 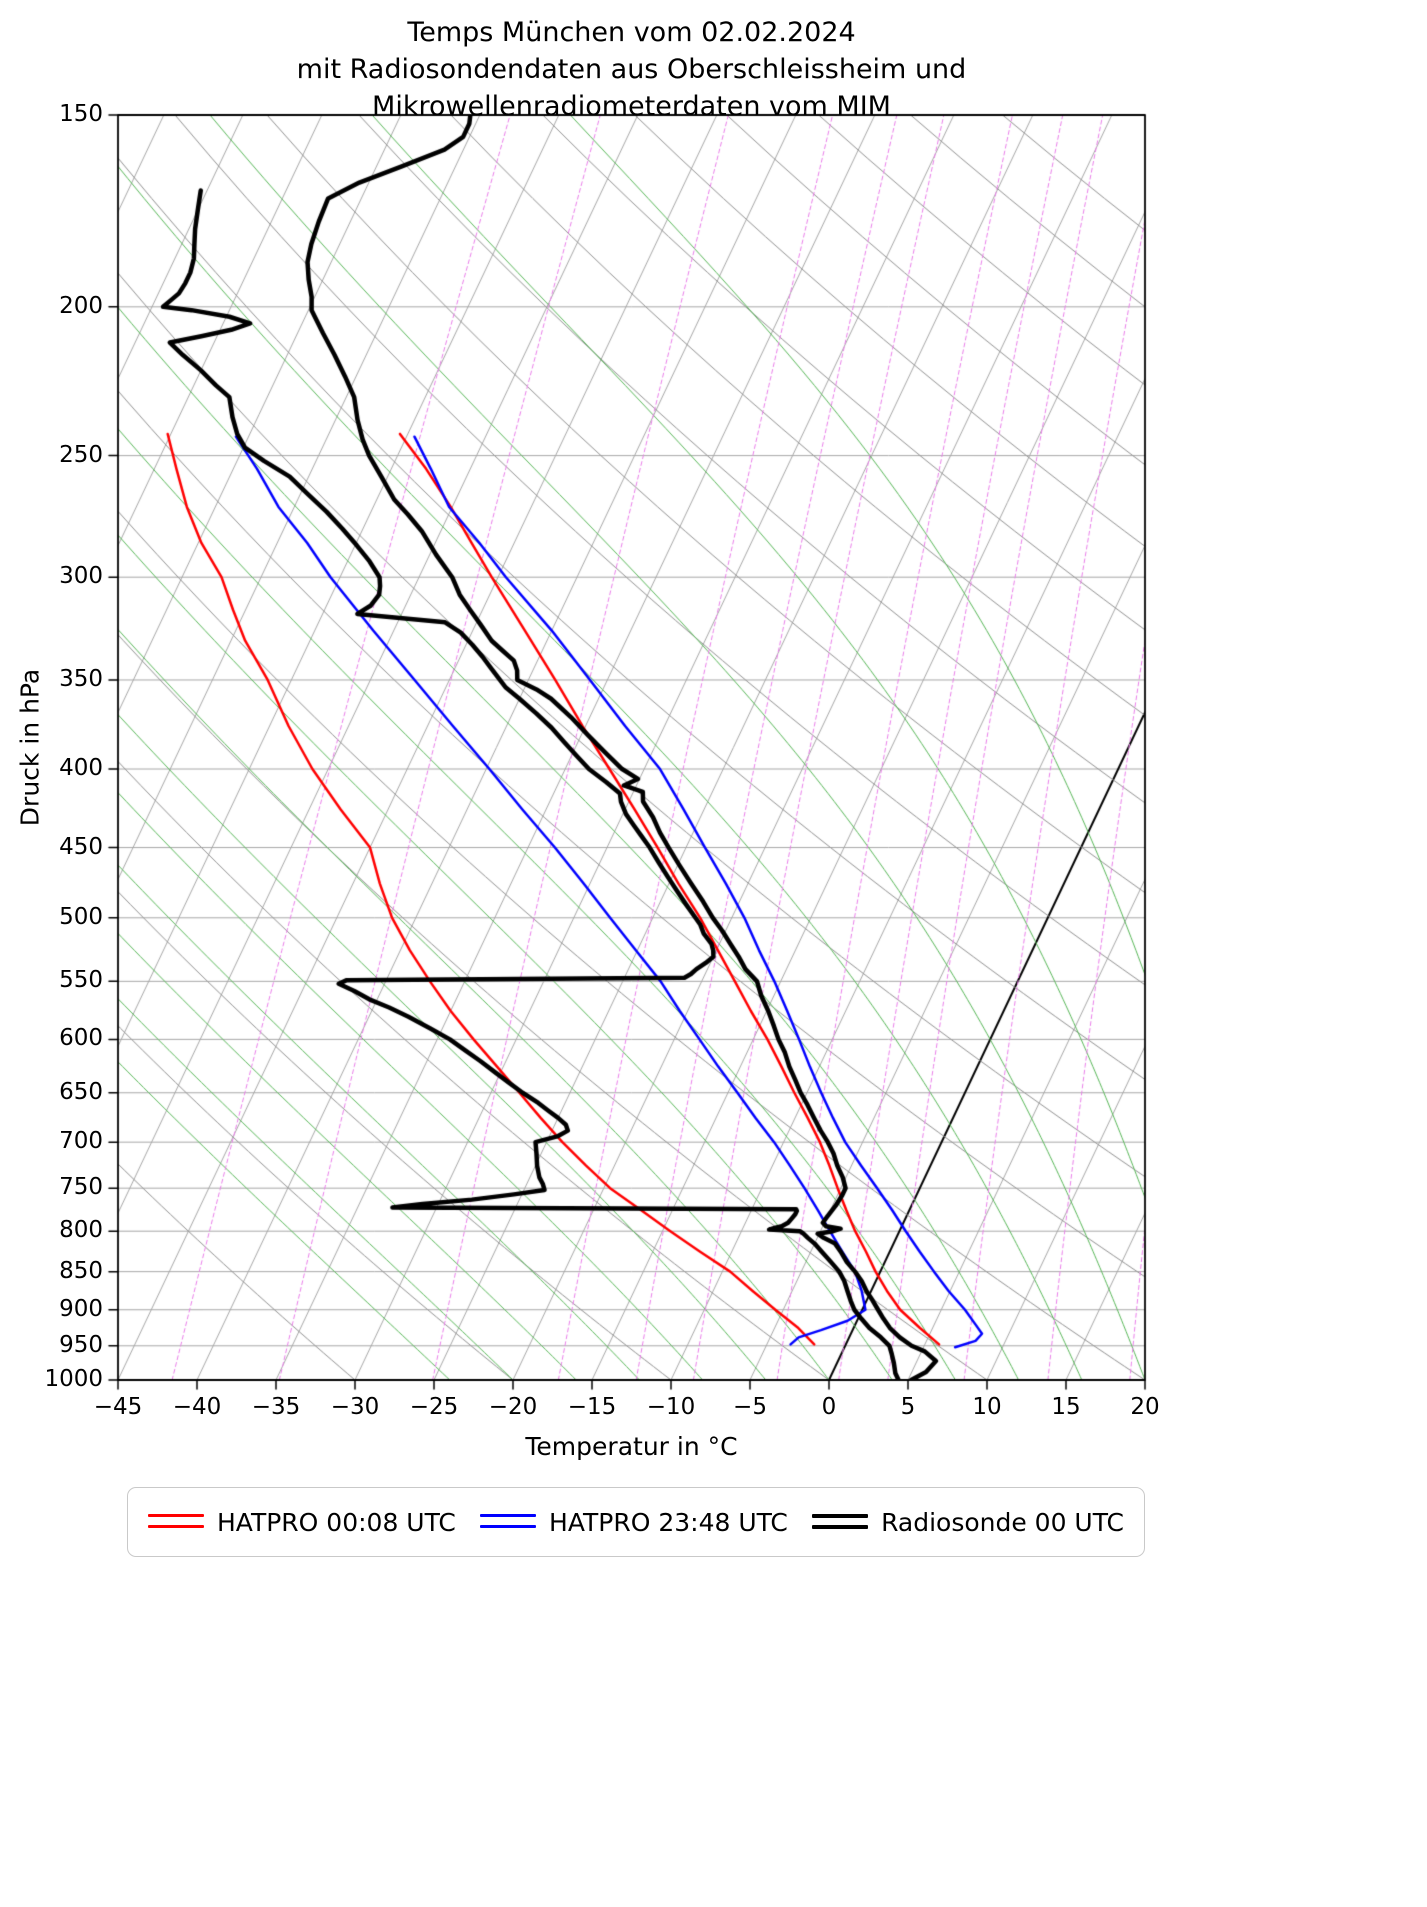 What do you see at coordinates (1066, 1407) in the screenshot?
I see `x-tick-label: 15` at bounding box center [1066, 1407].